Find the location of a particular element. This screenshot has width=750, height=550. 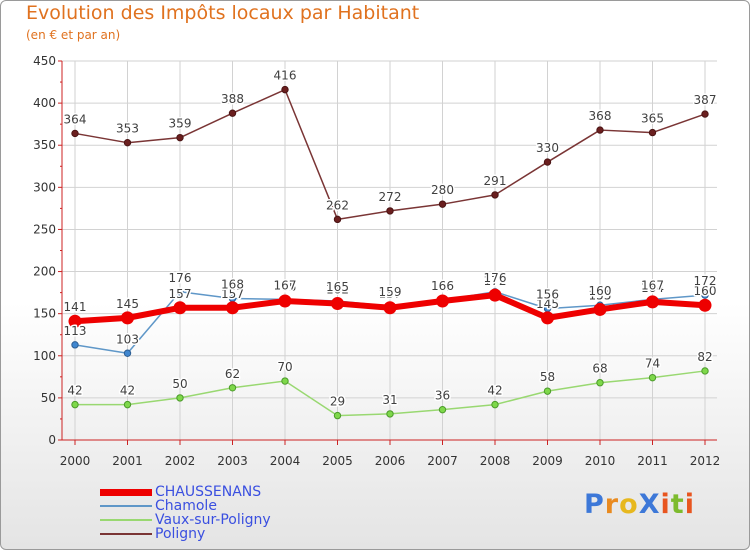

data-label-poligny: 387 is located at coordinates (705, 100).